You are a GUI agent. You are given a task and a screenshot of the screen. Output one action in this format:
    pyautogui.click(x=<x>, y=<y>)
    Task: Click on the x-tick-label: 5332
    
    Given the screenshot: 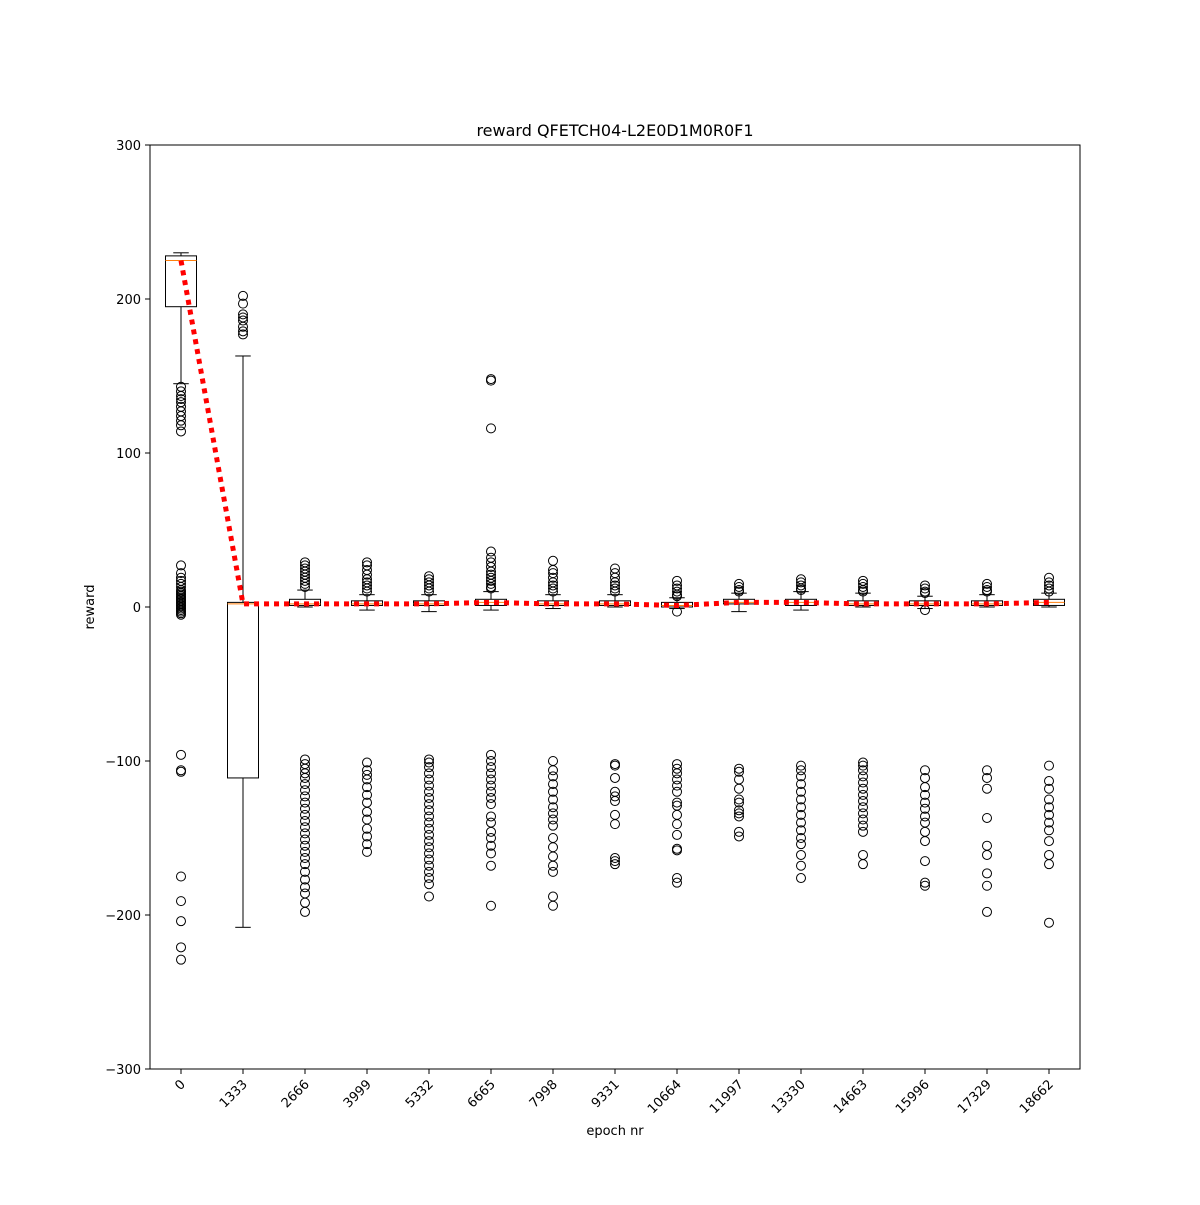 What is the action you would take?
    pyautogui.click(x=420, y=1094)
    